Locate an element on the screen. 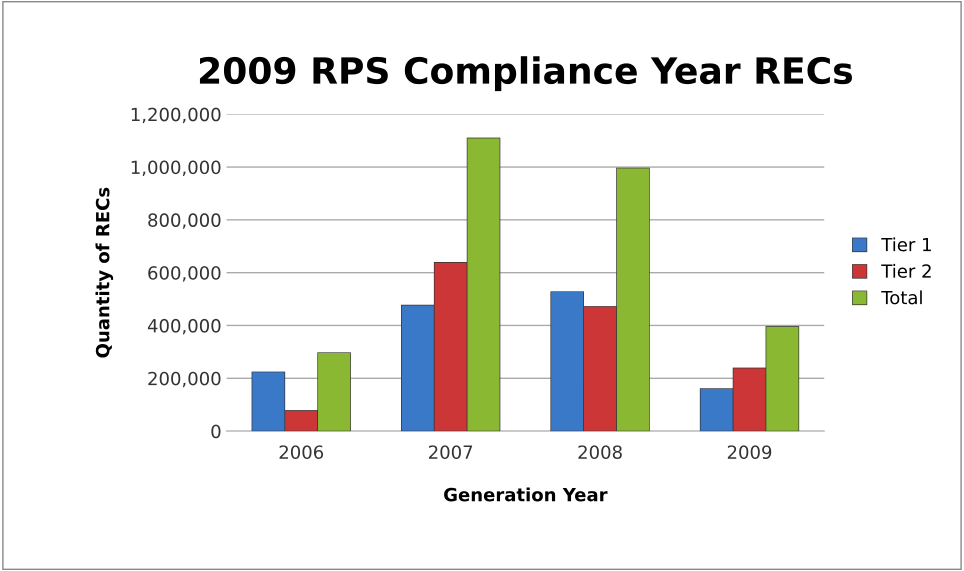 The image size is (964, 571). y-tick-label: 1,000,000 is located at coordinates (176, 168).